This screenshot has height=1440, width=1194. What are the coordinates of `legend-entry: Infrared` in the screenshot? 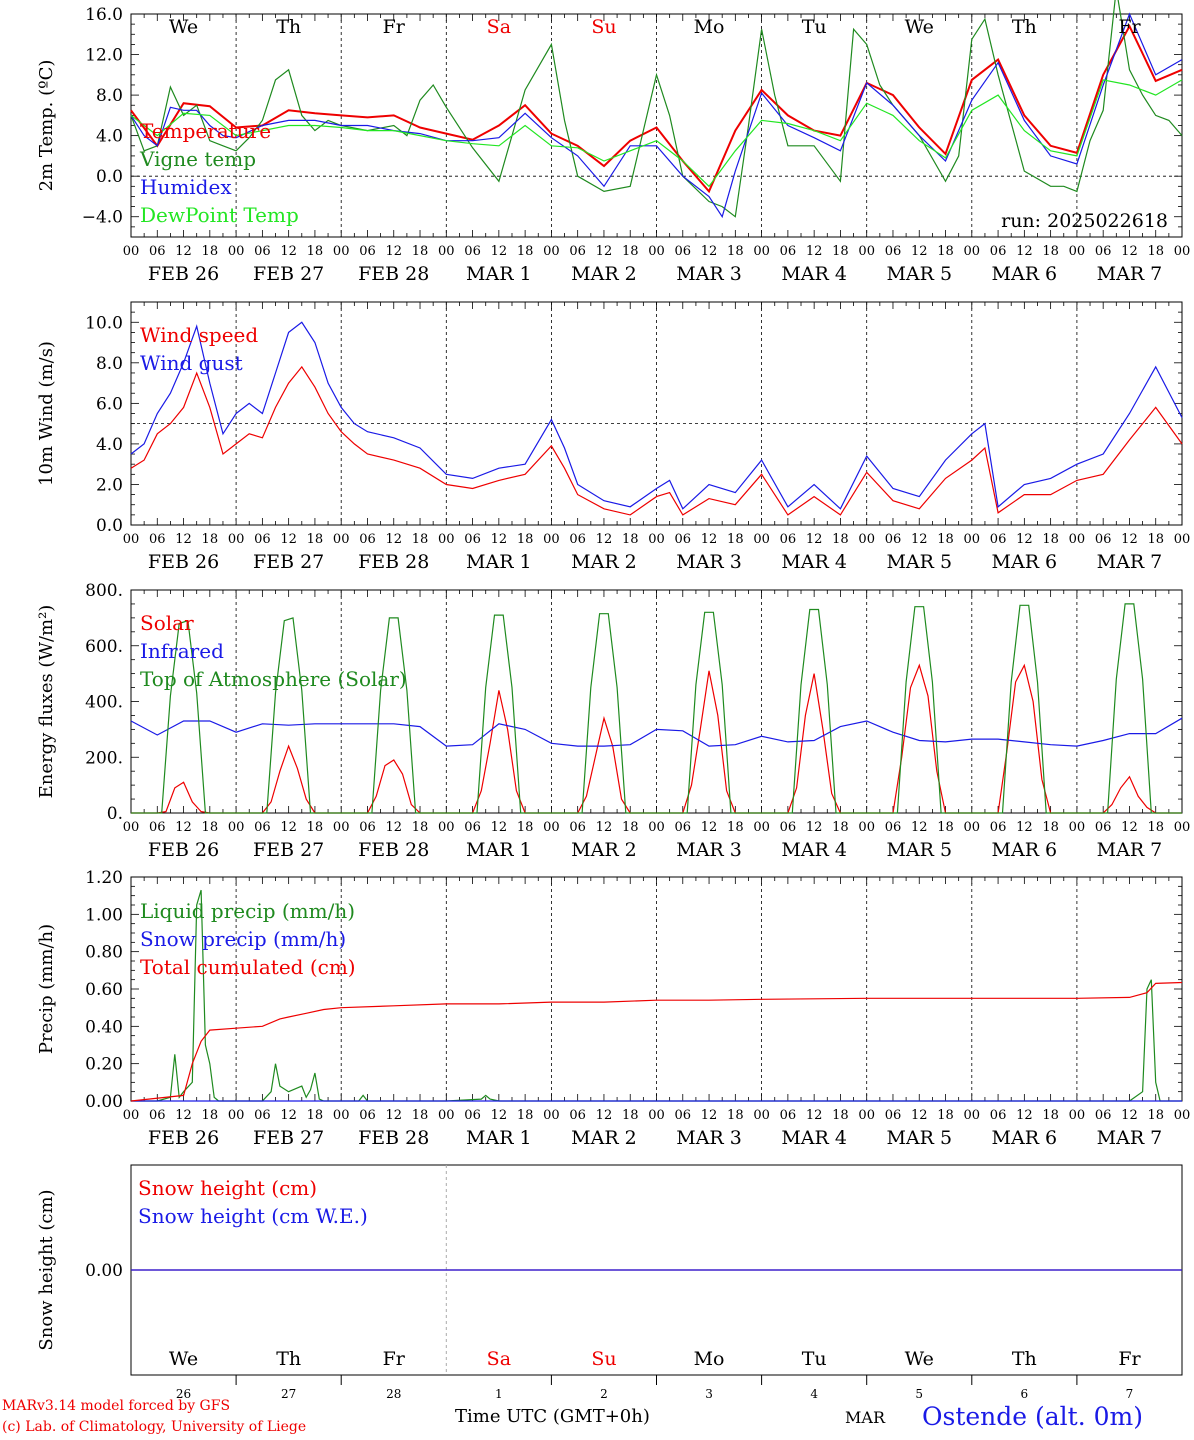 It's located at (182, 651).